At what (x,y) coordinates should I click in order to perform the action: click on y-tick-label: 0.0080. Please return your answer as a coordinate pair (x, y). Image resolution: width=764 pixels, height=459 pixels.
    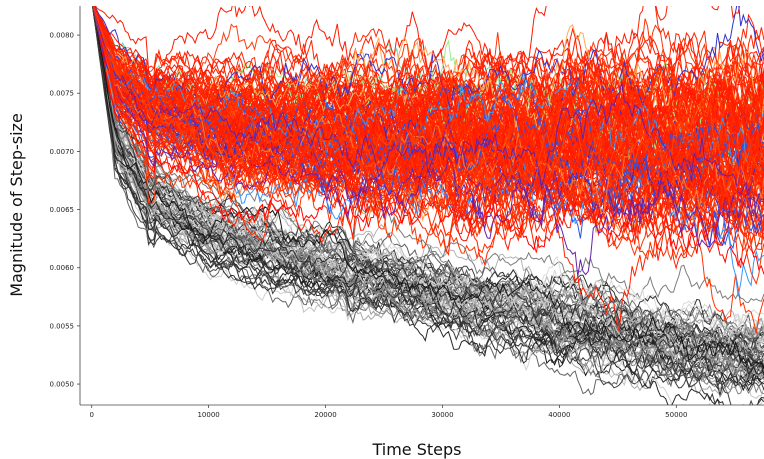
    Looking at the image, I should click on (62, 36).